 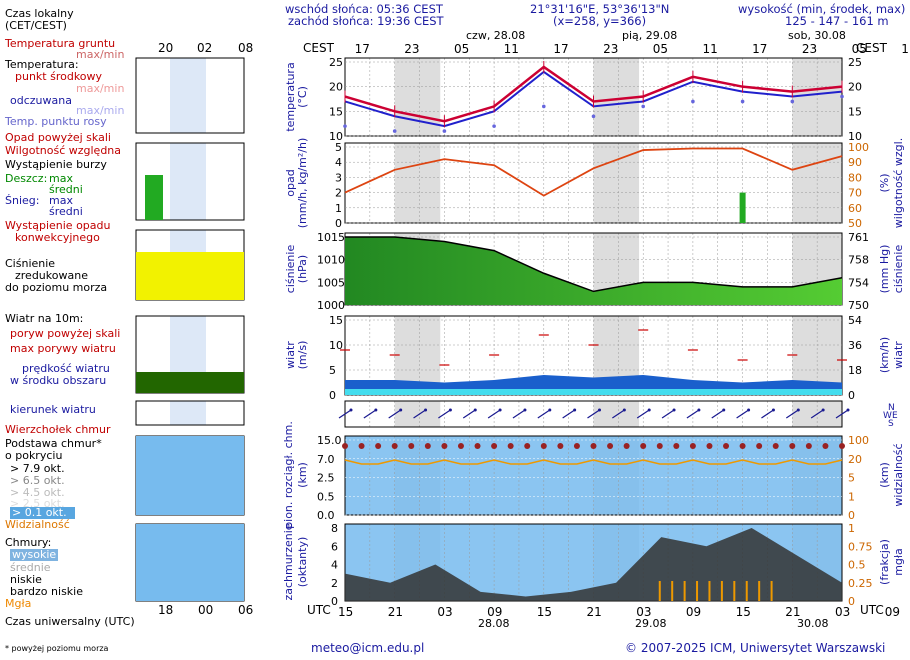 I want to click on fog-tick: 0.25, so click(x=860, y=583).